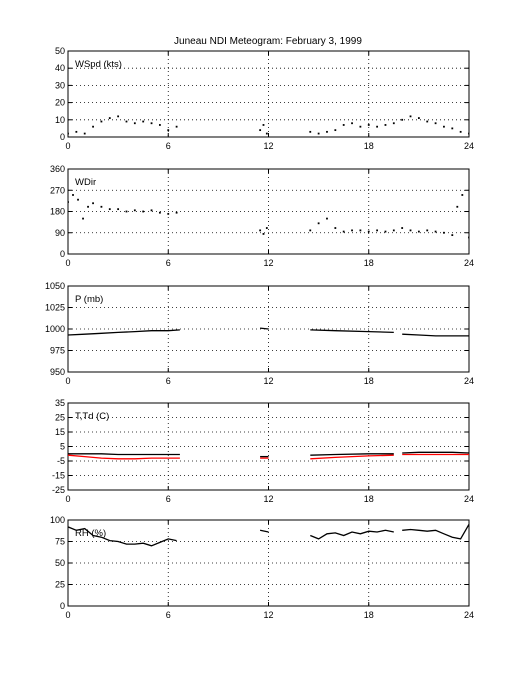 The height and width of the screenshot is (683, 520). Describe the element at coordinates (60, 120) in the screenshot. I see `wspd-kts-ytick-label: 10` at that location.